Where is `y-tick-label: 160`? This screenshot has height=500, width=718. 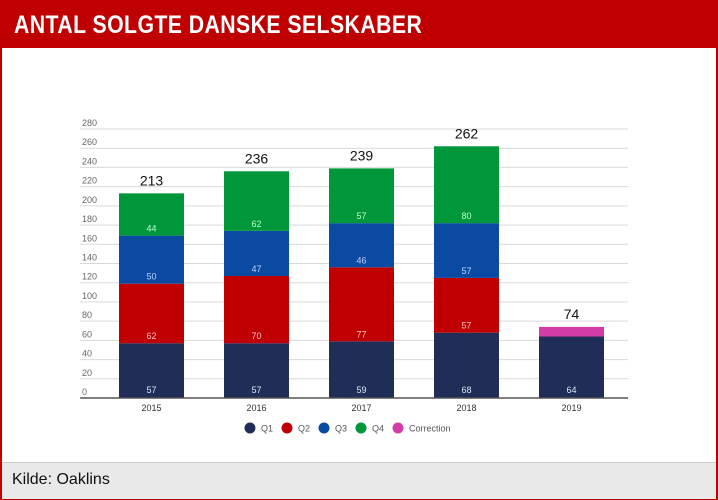
y-tick-label: 160 is located at coordinates (89, 238).